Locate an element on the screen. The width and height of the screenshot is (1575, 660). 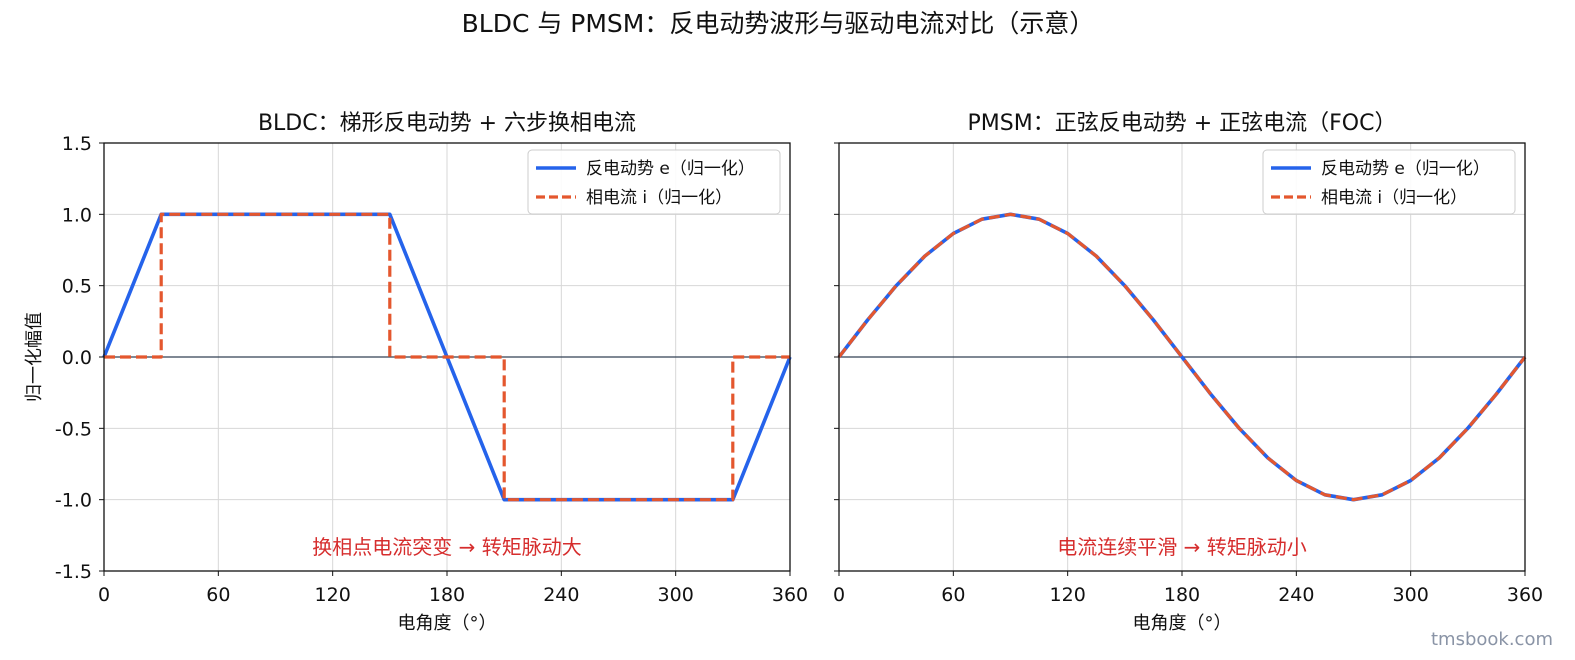
y-tick-label: -1.0 is located at coordinates (73, 501).